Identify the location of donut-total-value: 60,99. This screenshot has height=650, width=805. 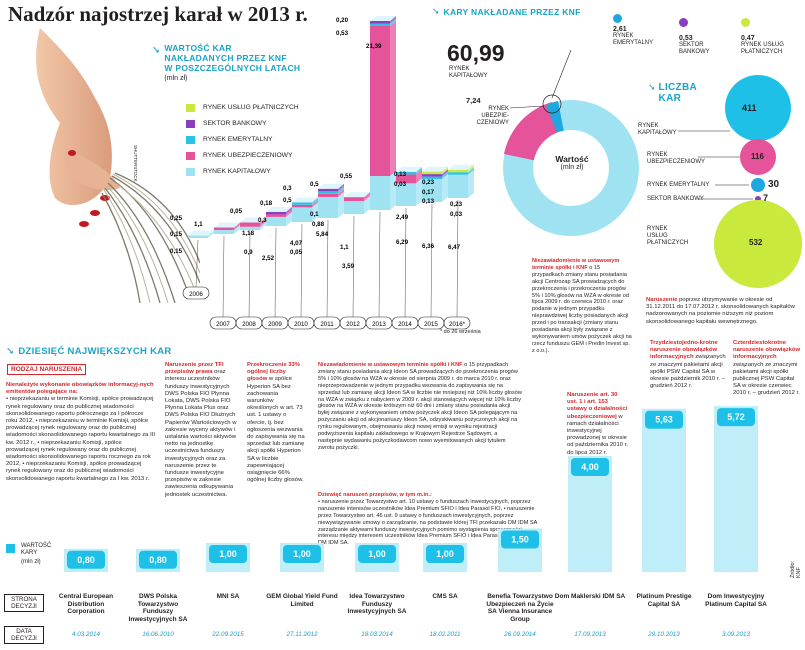
(476, 53).